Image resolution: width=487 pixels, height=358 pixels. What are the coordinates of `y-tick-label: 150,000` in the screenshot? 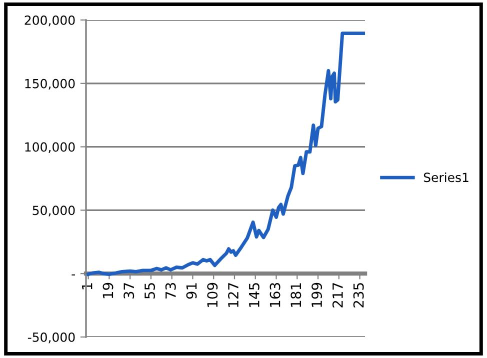 It's located at (50, 84).